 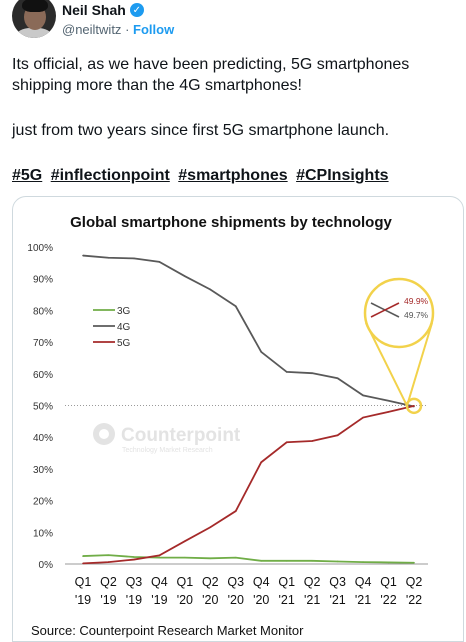 What do you see at coordinates (110, 175) in the screenshot?
I see `hashtag-inflectionpoint: #inflectionpoint` at bounding box center [110, 175].